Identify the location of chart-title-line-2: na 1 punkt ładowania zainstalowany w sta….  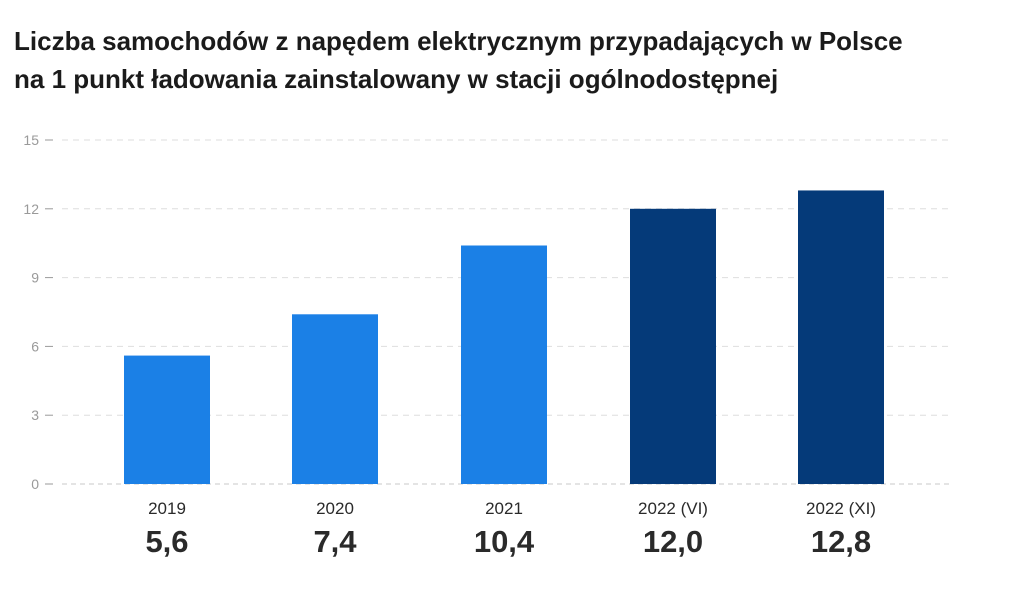
(396, 79).